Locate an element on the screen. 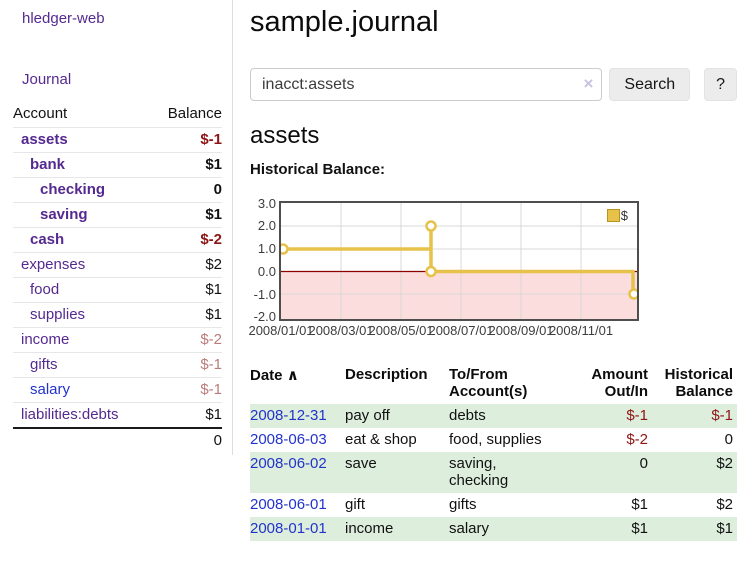 The image size is (742, 582). account-link: saving is located at coordinates (64, 214).